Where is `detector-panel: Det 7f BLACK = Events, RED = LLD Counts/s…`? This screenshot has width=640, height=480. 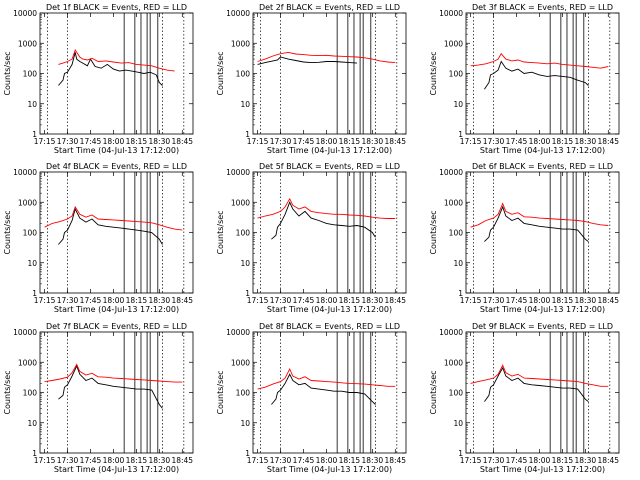 detector-panel: Det 7f BLACK = Events, RED = LLD Counts/s… is located at coordinates (98, 398).